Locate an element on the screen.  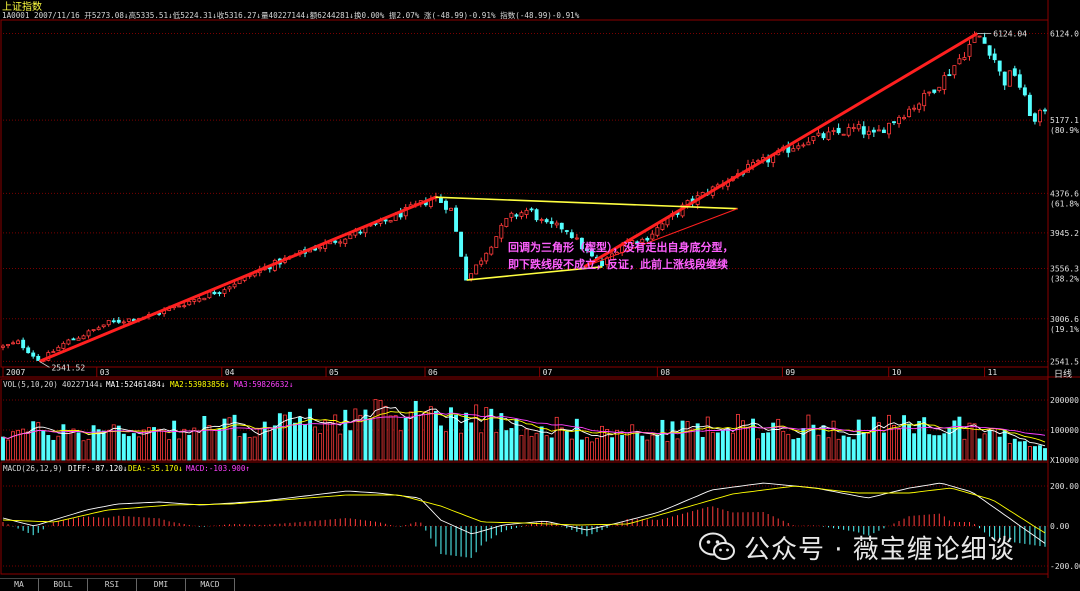
tab-macd: MACD is located at coordinates (210, 584).